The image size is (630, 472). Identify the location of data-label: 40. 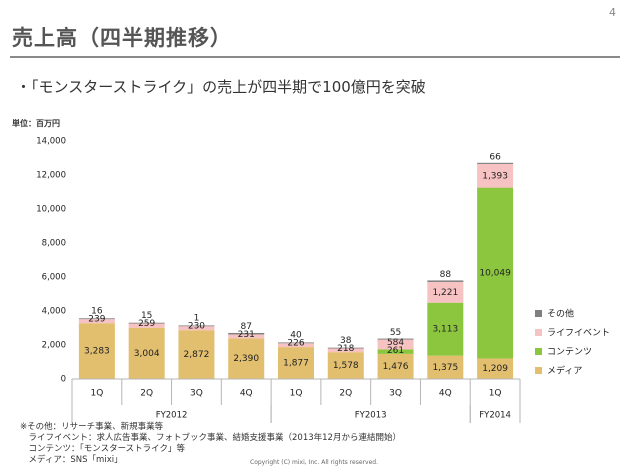
(296, 336).